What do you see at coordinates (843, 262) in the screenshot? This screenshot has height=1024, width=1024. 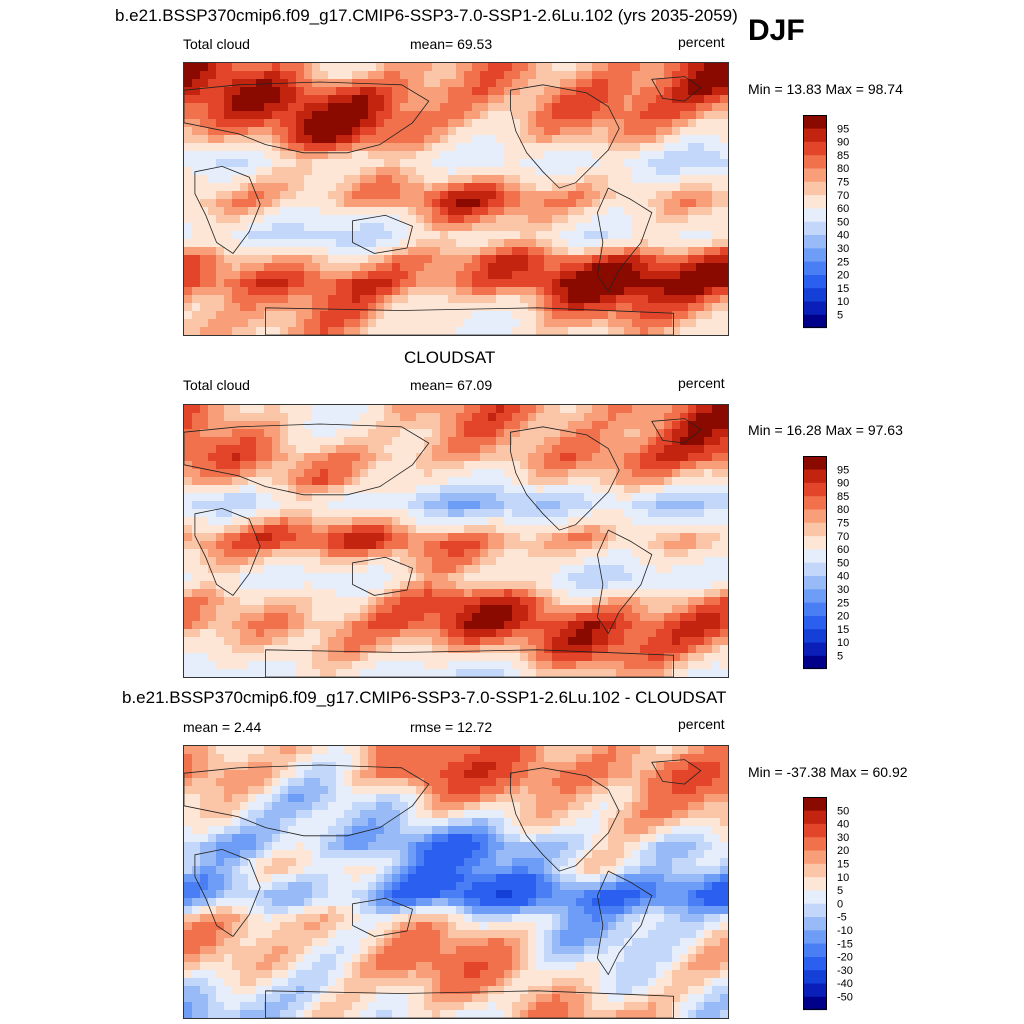 I see `colorbar-tick-label: 25` at bounding box center [843, 262].